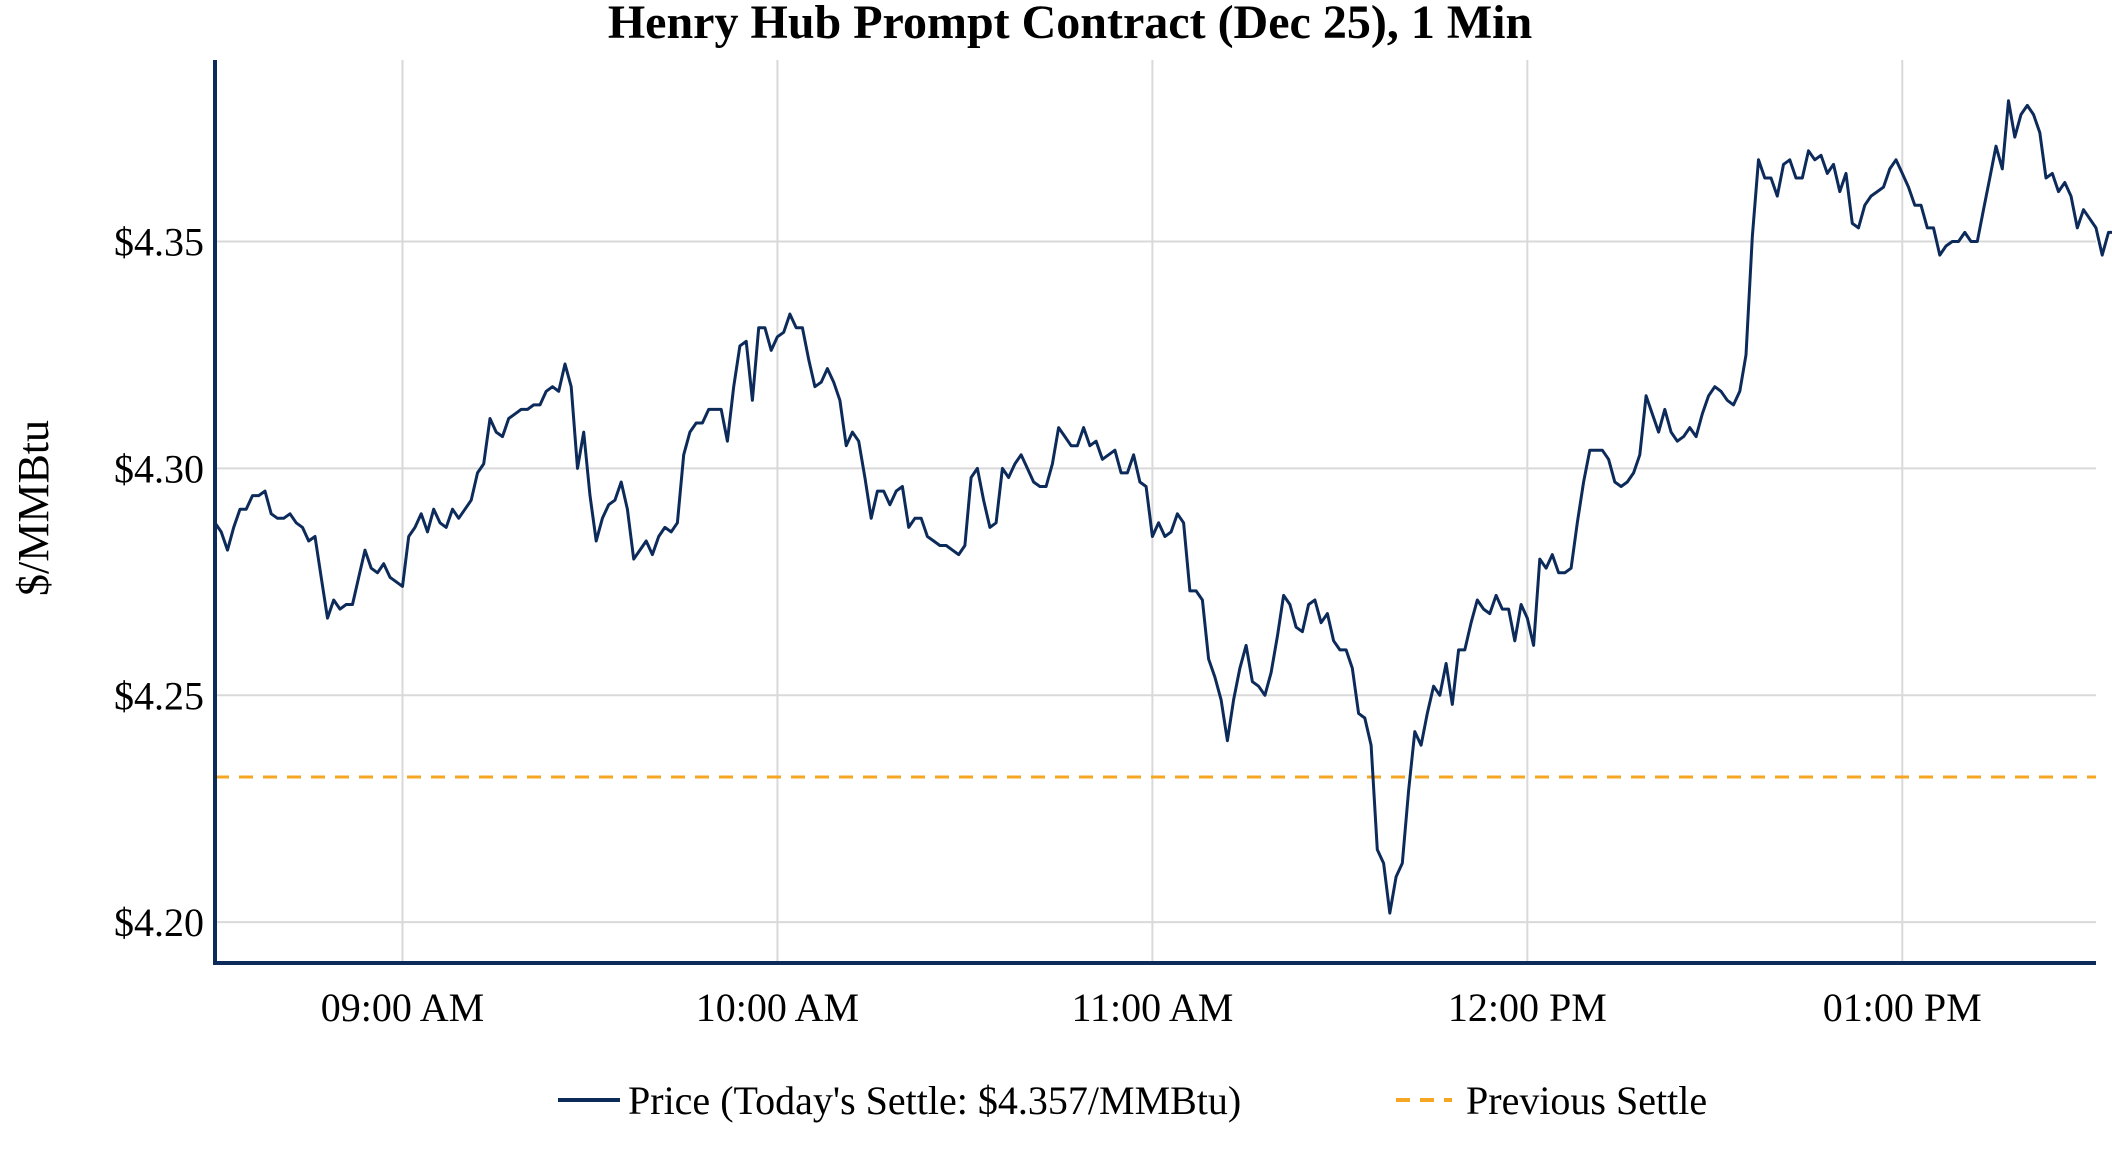  What do you see at coordinates (1527, 1007) in the screenshot?
I see `x-tick-label: 12:00 PM` at bounding box center [1527, 1007].